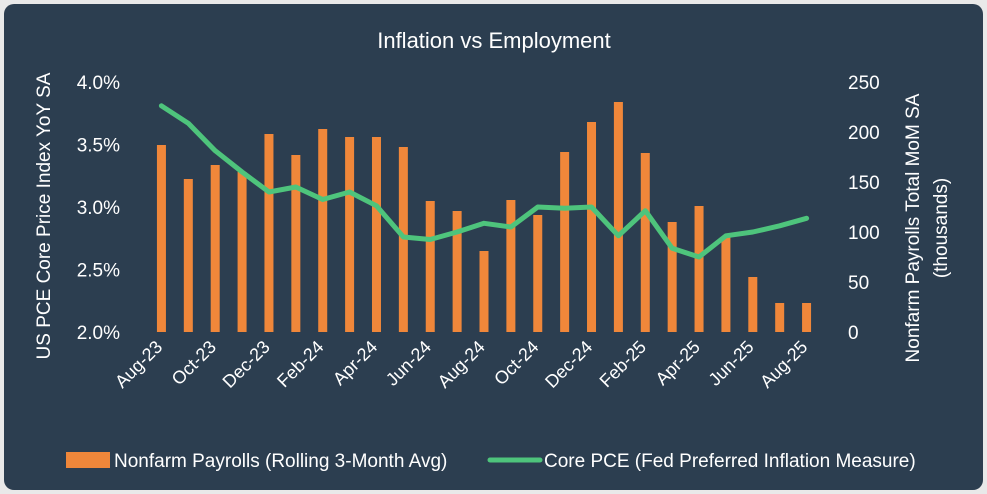 The image size is (987, 494). What do you see at coordinates (98, 333) in the screenshot?
I see `left-tick-label: 2.0%` at bounding box center [98, 333].